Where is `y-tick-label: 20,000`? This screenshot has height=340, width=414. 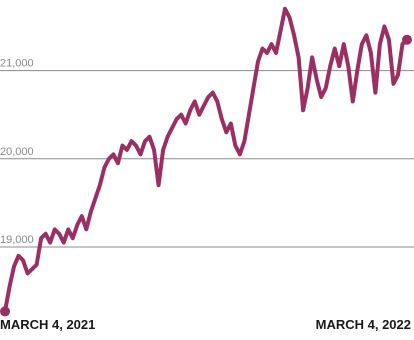 y-tick-label: 20,000 is located at coordinates (17, 152).